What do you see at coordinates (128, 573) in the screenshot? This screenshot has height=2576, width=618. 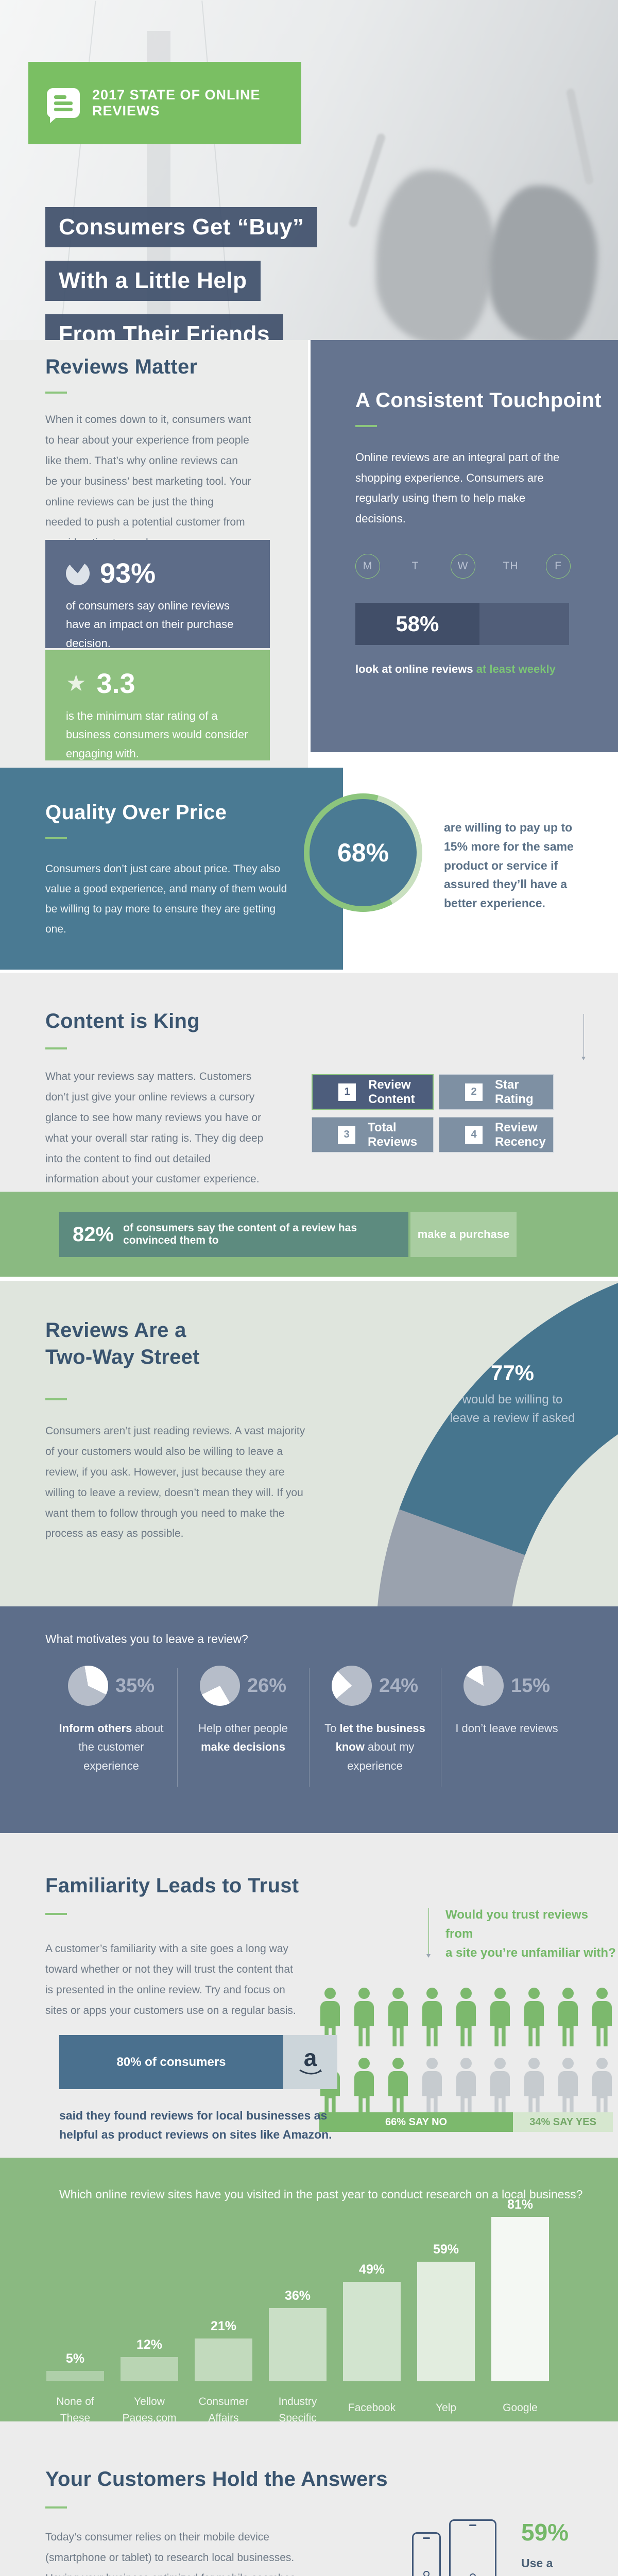 I see `stat-93-value: 93%` at bounding box center [128, 573].